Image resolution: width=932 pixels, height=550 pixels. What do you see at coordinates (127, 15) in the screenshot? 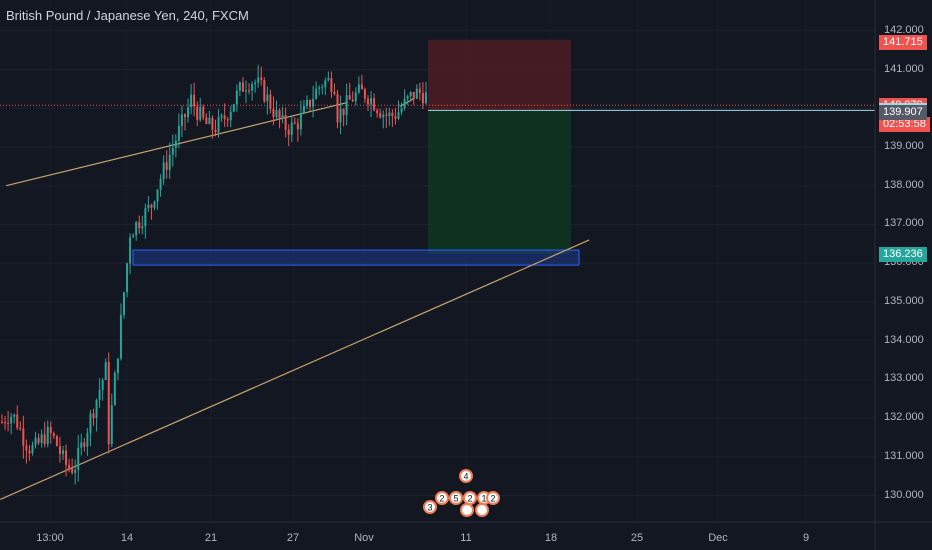
I see `chart-title: British Pound / Japanese Yen, 240, FXCM` at bounding box center [127, 15].